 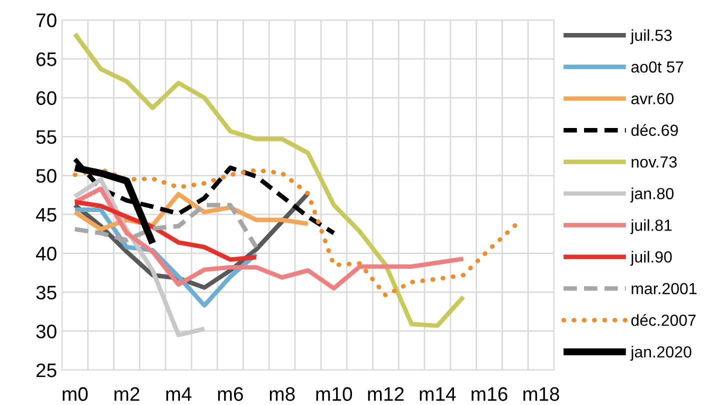 I want to click on x-tick-label: m10, so click(x=334, y=394).